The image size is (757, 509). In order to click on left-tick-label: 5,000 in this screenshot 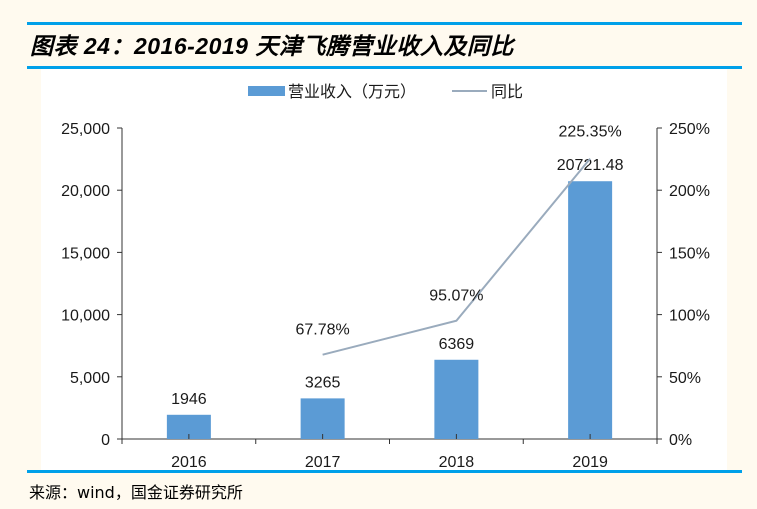, I will do `click(90, 378)`.